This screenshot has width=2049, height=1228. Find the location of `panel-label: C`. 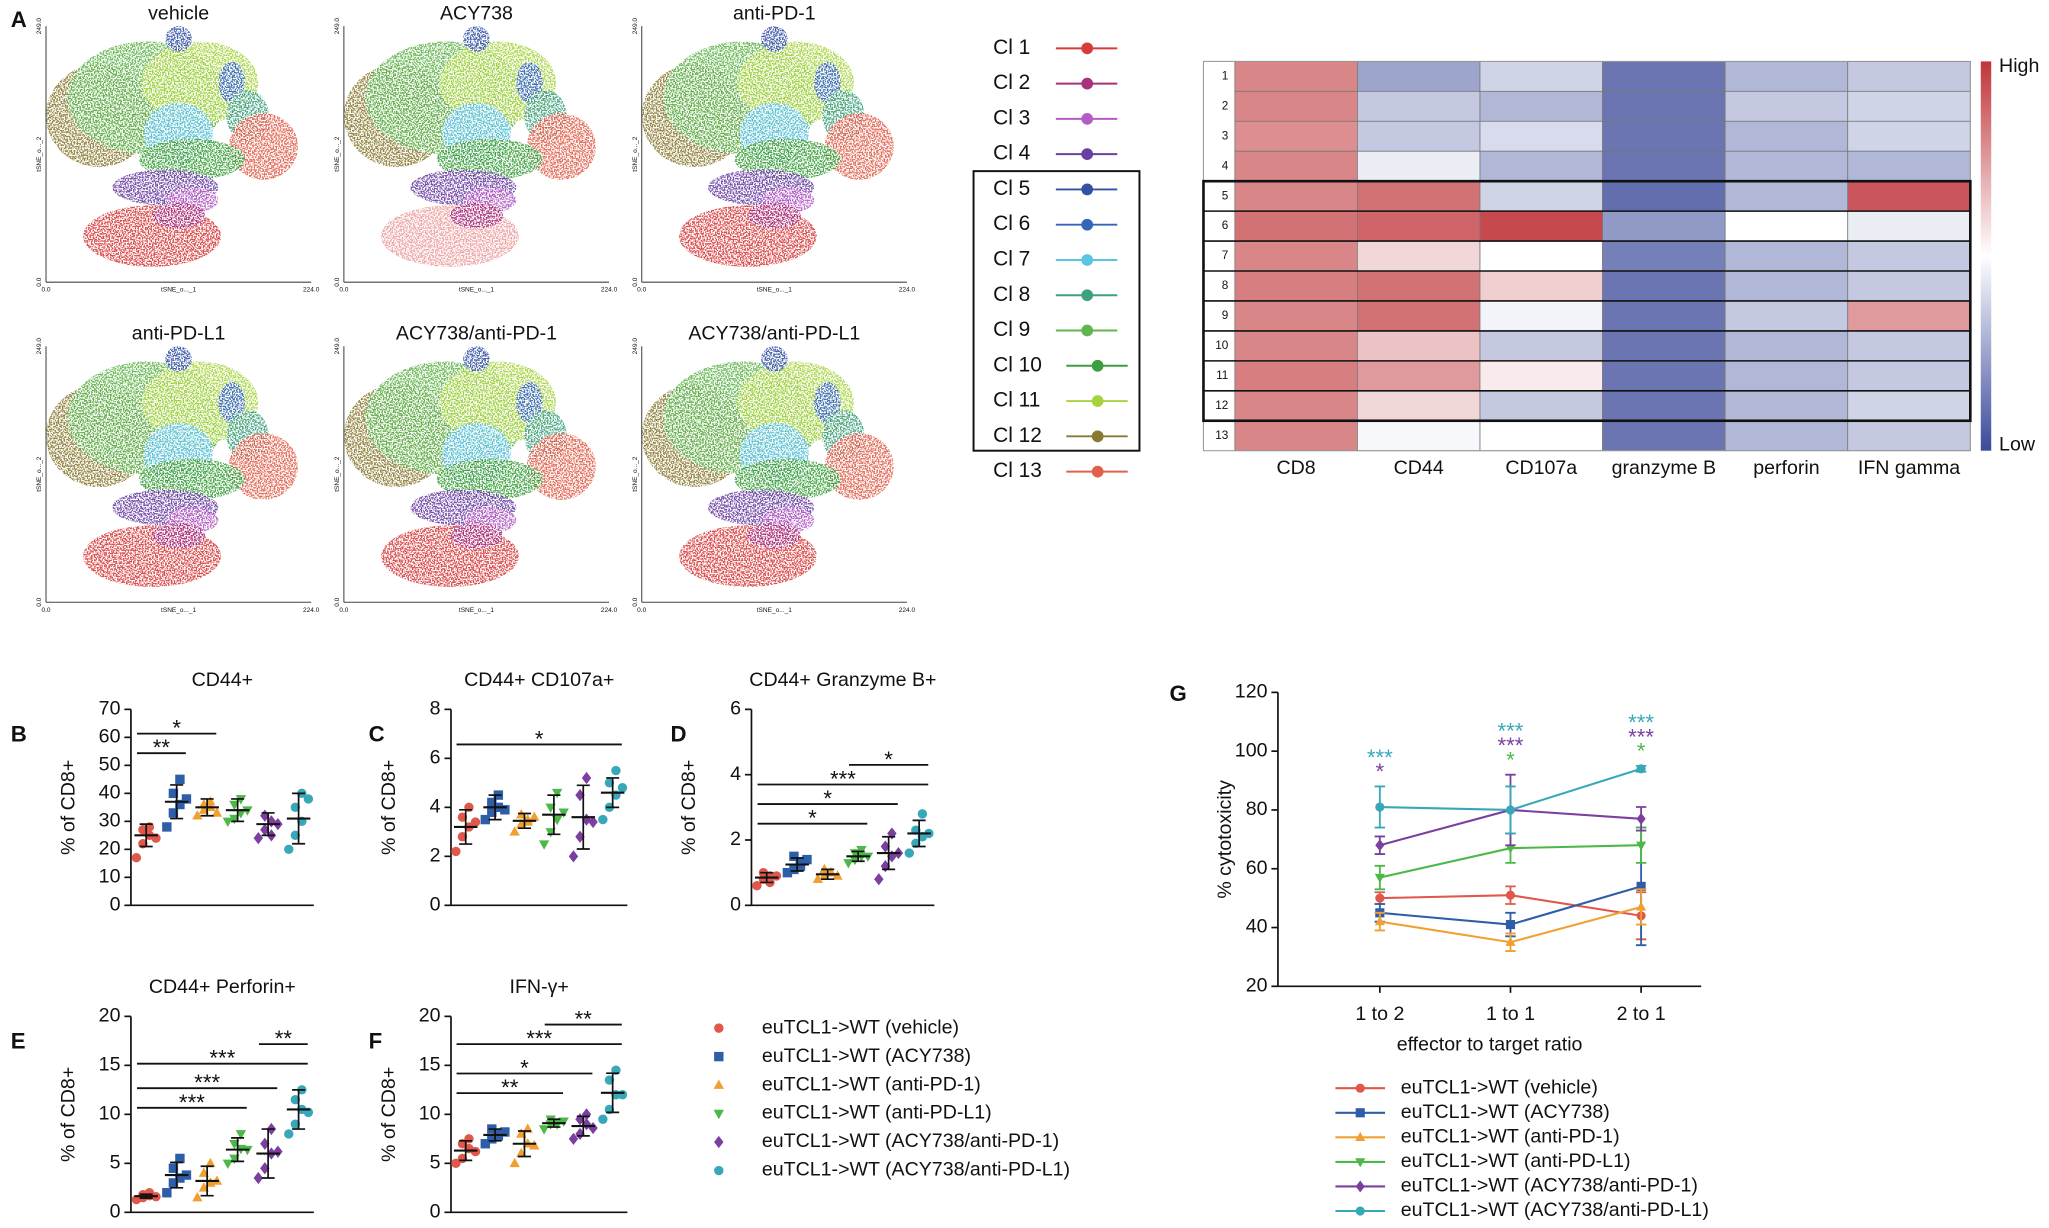

panel-label: C is located at coordinates (377, 733).